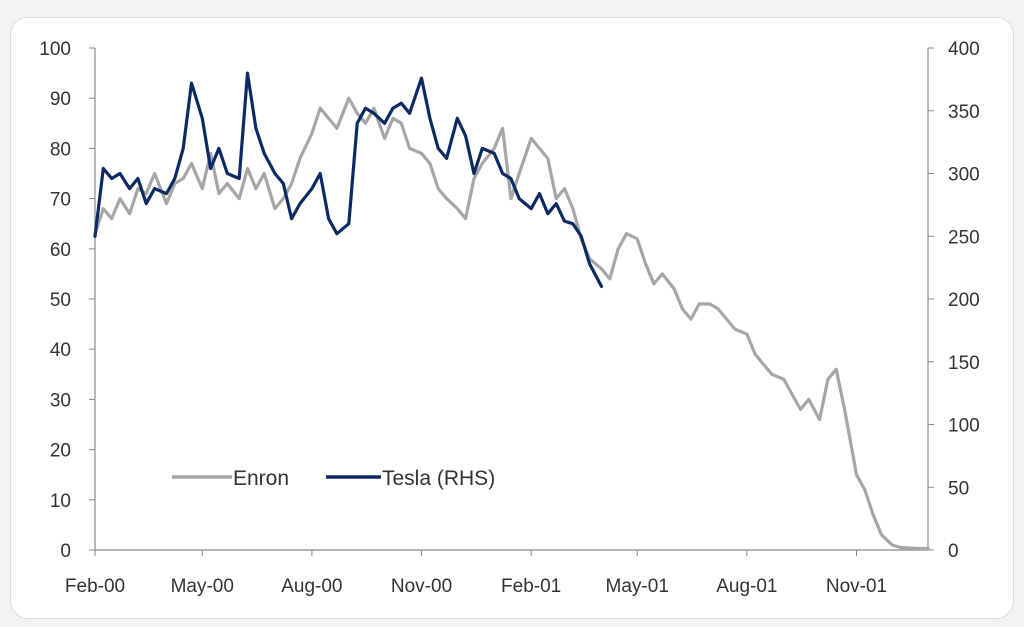  What do you see at coordinates (531, 586) in the screenshot?
I see `x-tick-label: Feb-01` at bounding box center [531, 586].